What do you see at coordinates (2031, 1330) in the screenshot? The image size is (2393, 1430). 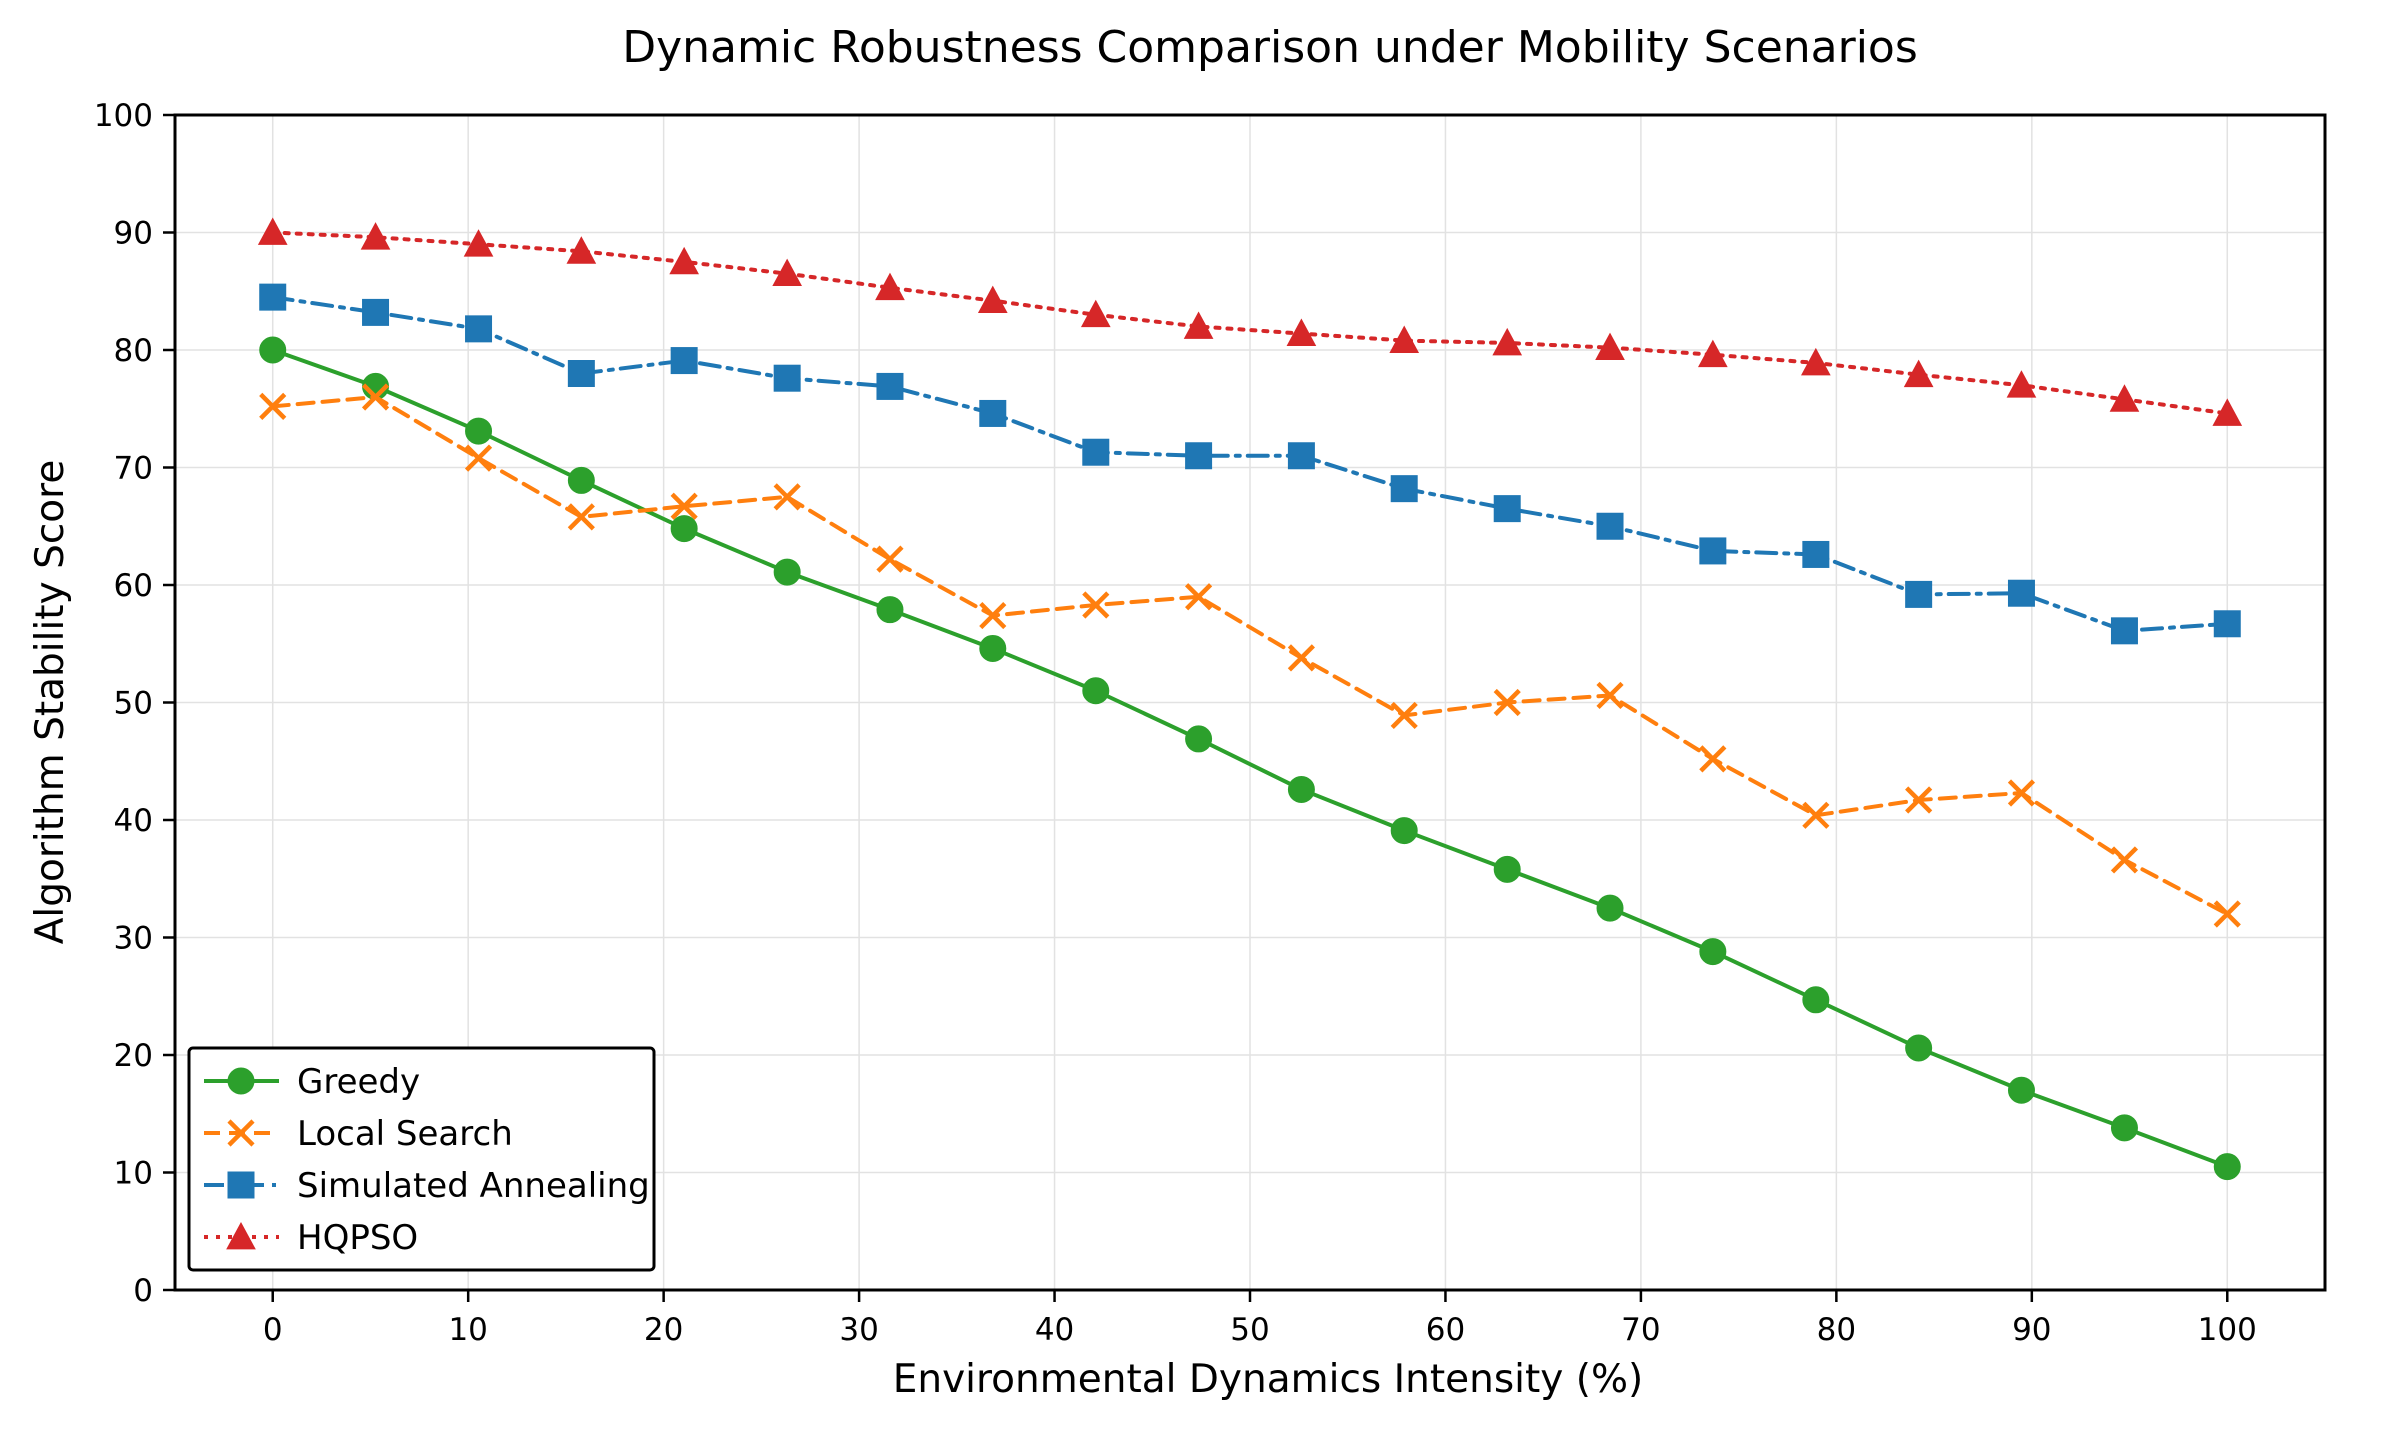 I see `x-tick-label-9: 90` at bounding box center [2031, 1330].